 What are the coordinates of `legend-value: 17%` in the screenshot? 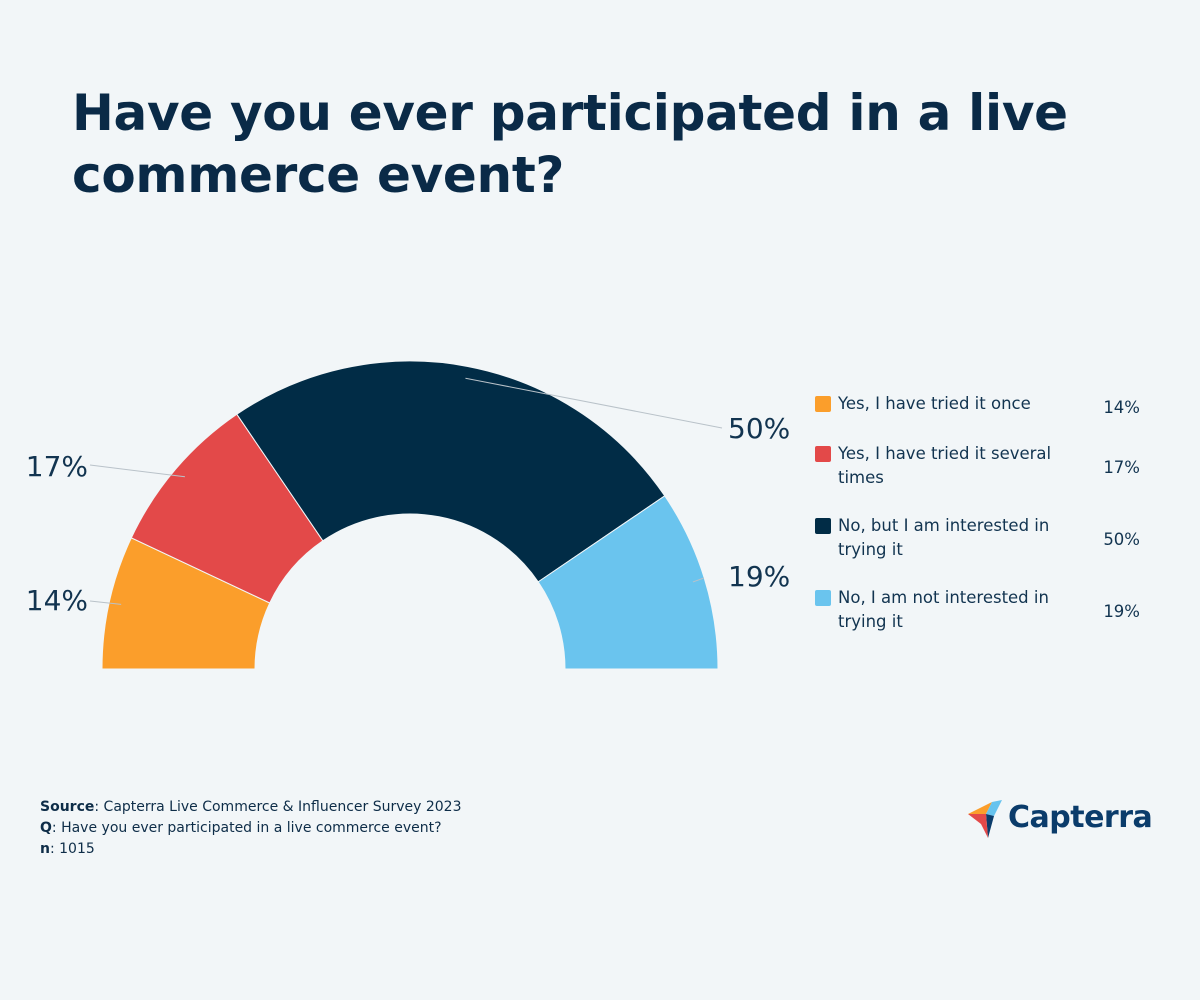 It's located at (1121, 467).